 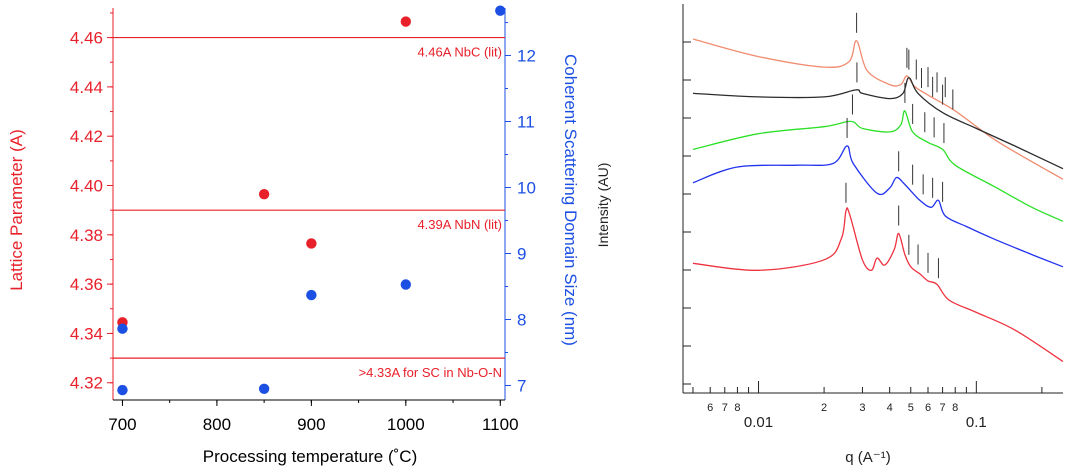 What do you see at coordinates (86, 136) in the screenshot?
I see `y-tick-label: 4.42` at bounding box center [86, 136].